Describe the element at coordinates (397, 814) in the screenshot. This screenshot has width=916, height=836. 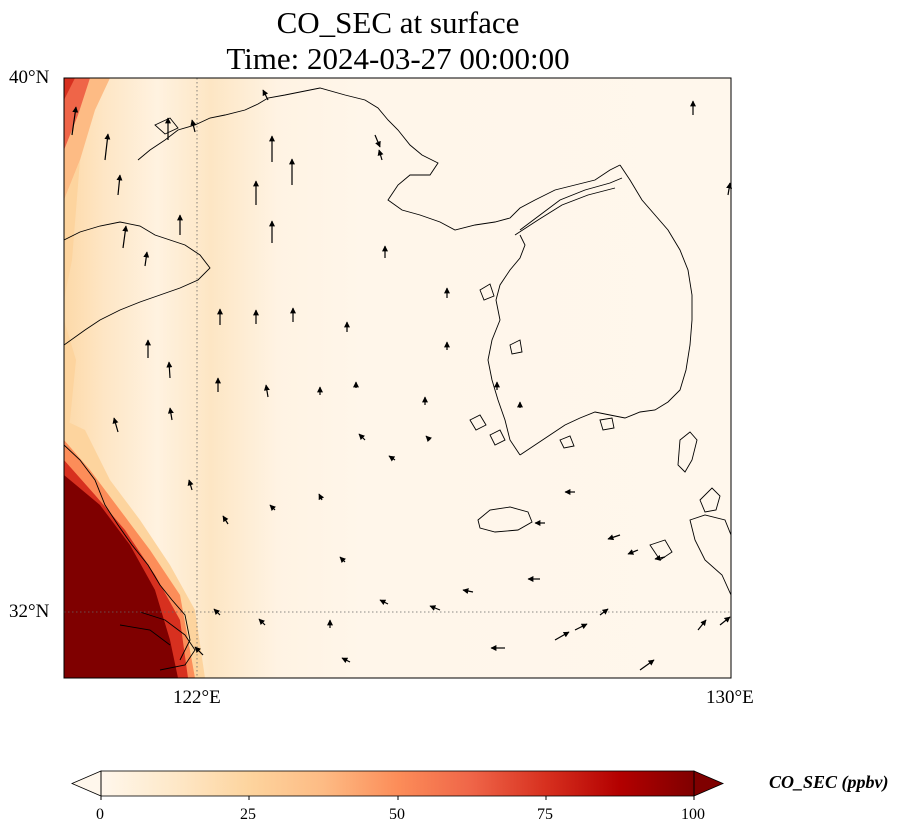
I see `colorbar-tick-label: 50` at that location.